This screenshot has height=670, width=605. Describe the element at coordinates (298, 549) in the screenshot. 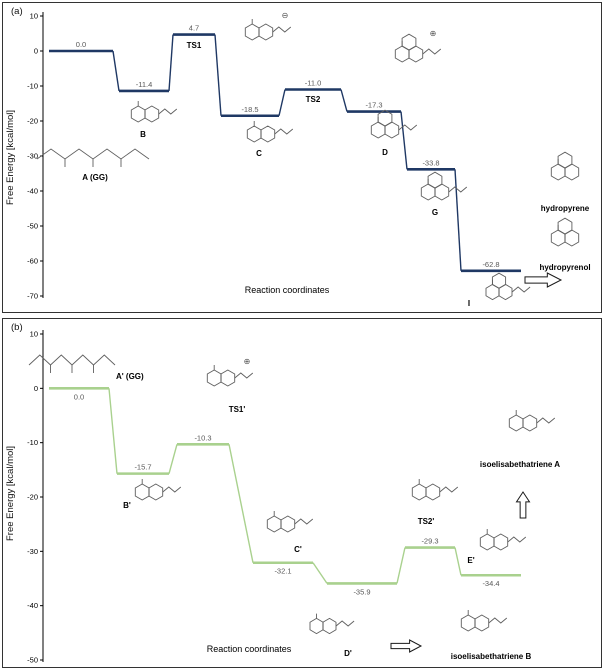

I see `state-label: C'` at that location.